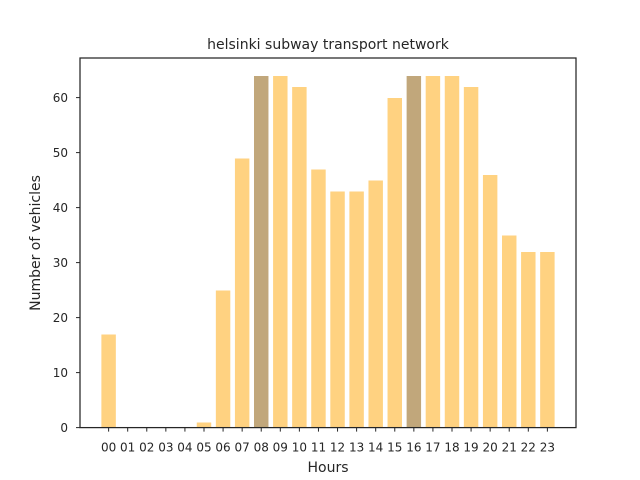 This screenshot has width=640, height=480. I want to click on chart-title: helsinki subway transport network, so click(328, 45).